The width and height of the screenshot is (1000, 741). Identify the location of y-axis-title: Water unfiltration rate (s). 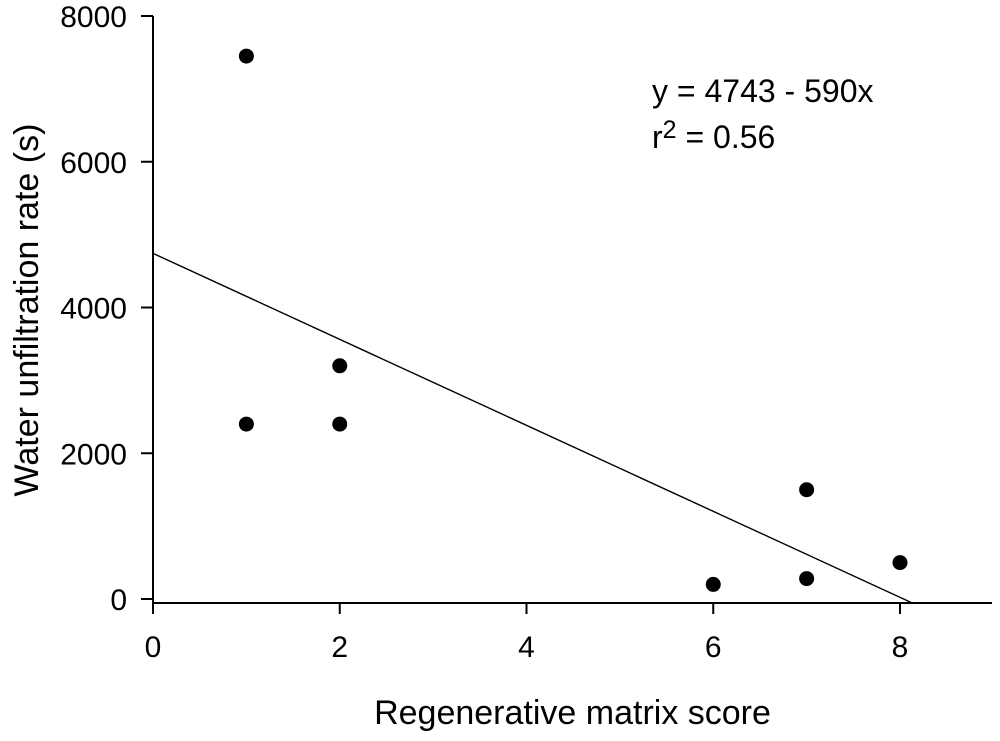
(27, 310).